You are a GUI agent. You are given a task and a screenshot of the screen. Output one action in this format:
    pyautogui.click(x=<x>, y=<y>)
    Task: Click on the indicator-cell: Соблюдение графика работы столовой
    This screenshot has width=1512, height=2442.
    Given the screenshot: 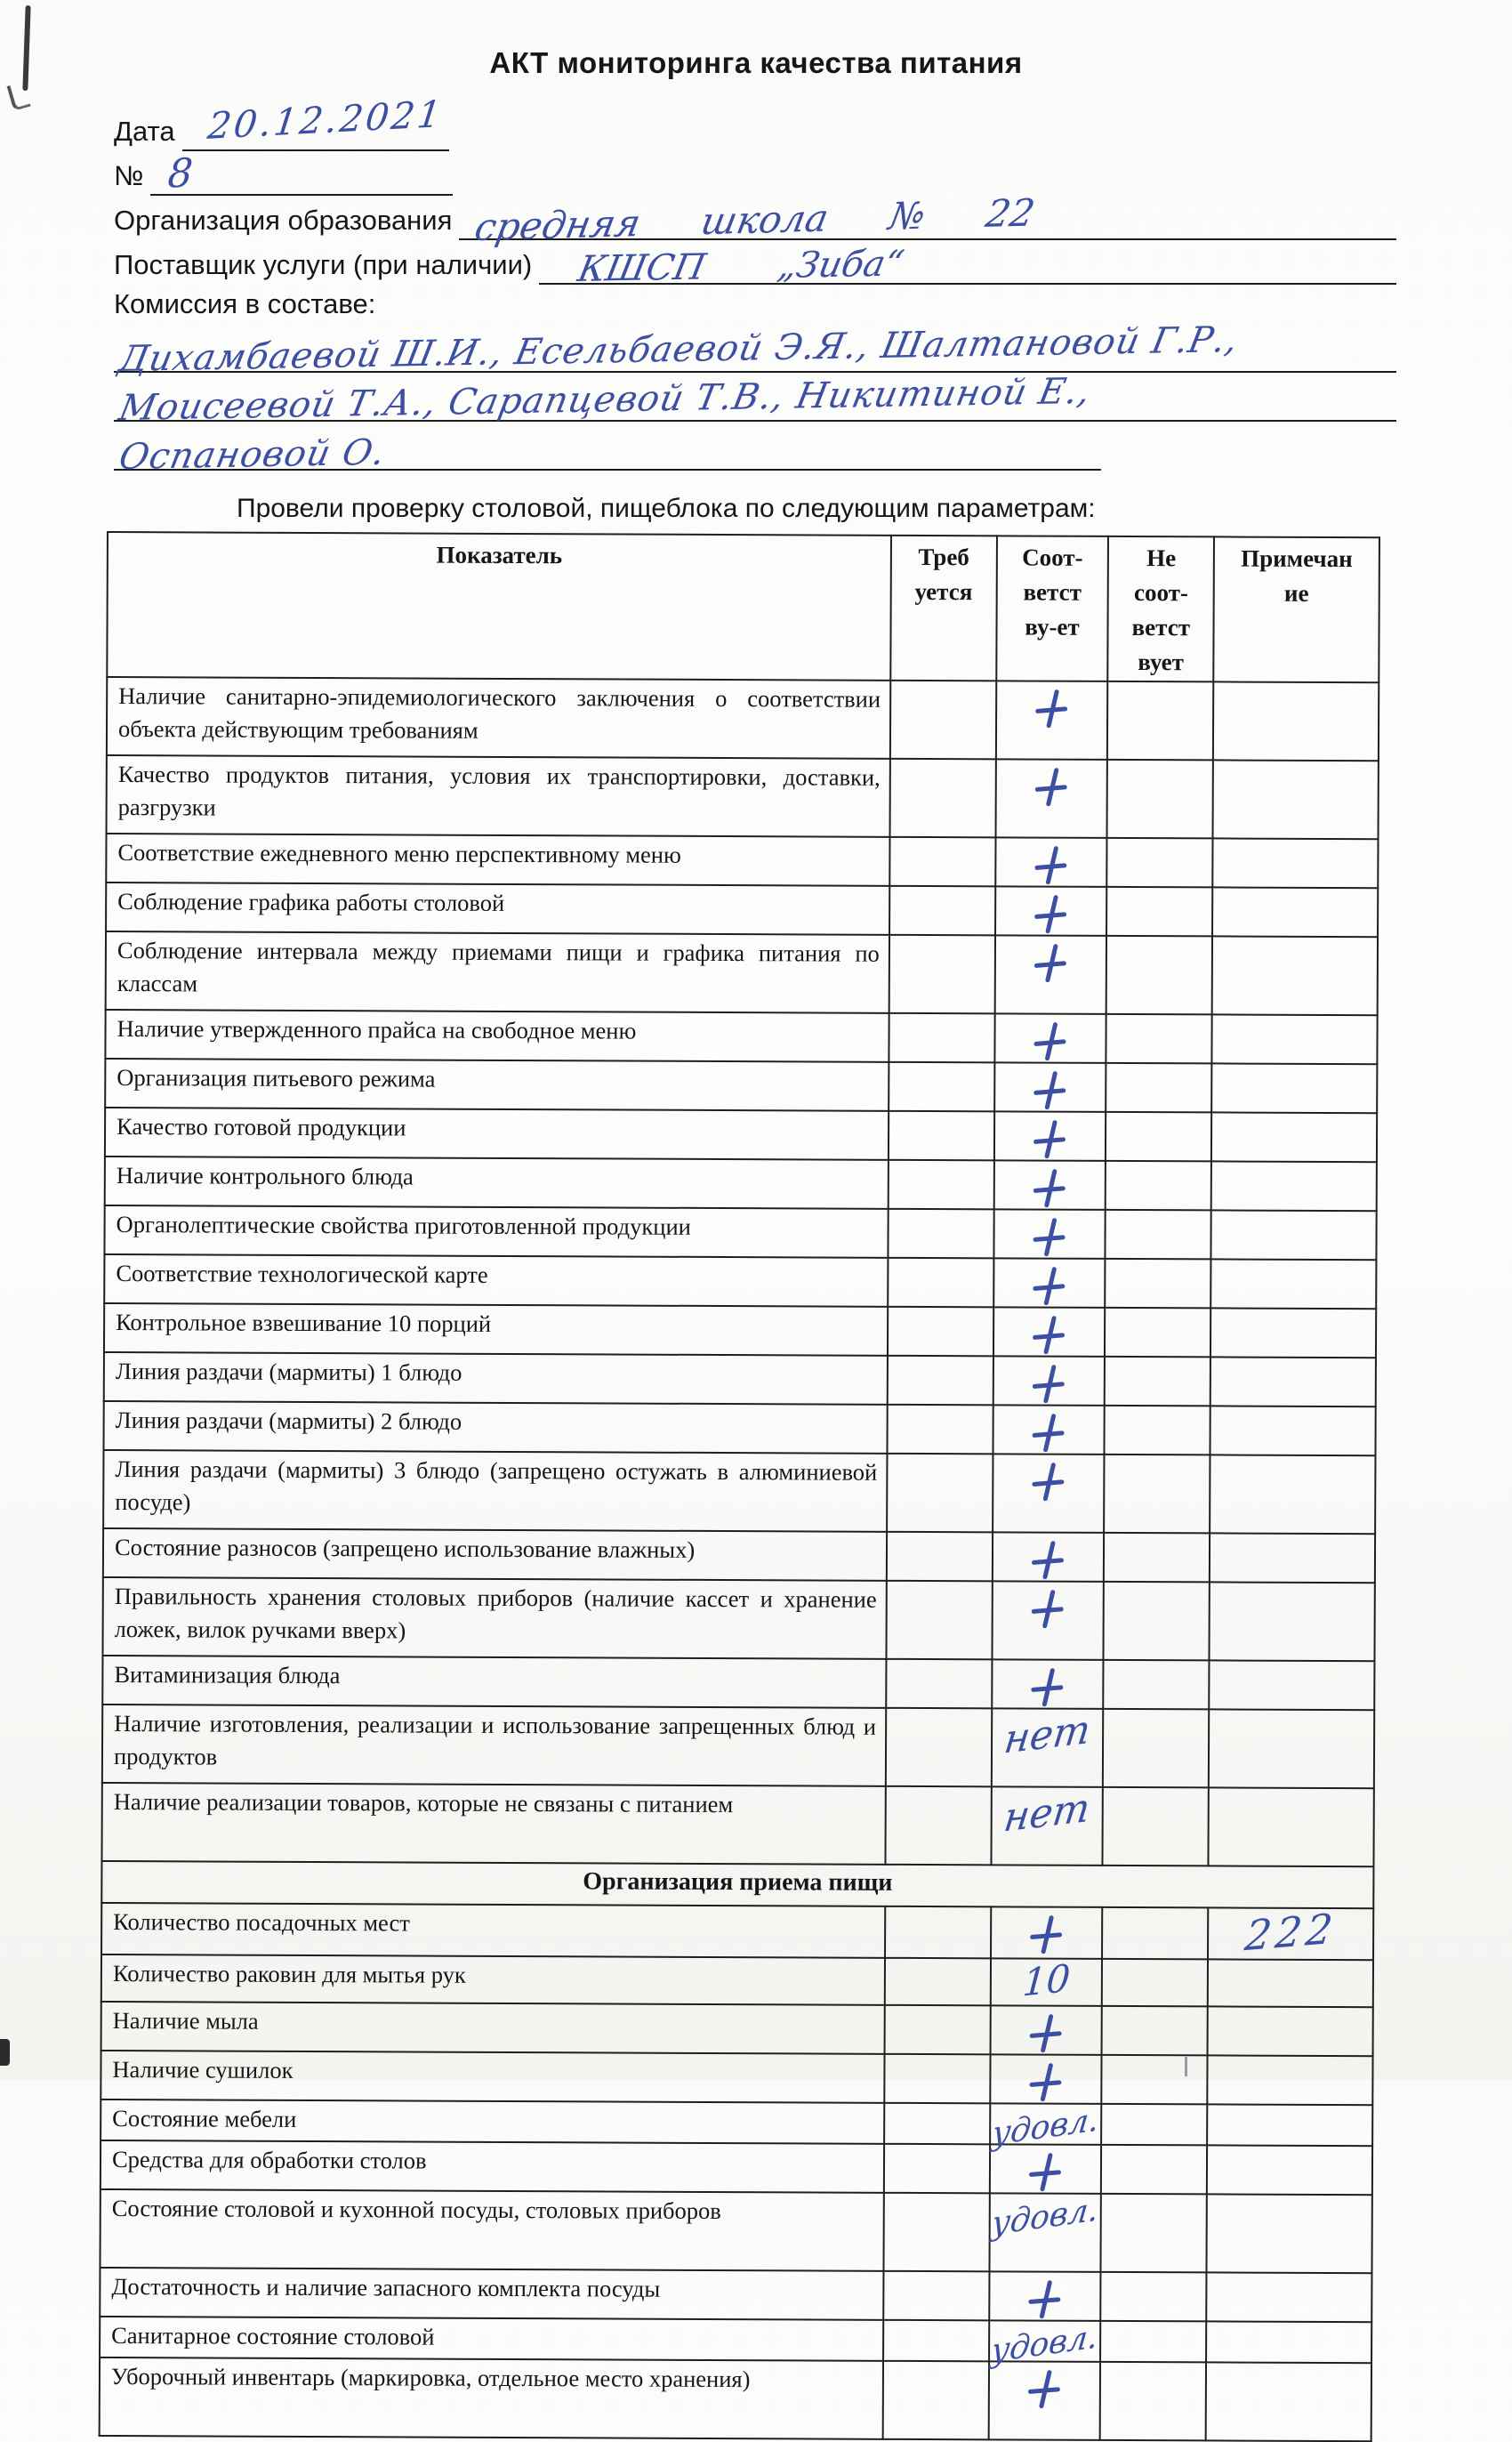 What is the action you would take?
    pyautogui.click(x=498, y=909)
    